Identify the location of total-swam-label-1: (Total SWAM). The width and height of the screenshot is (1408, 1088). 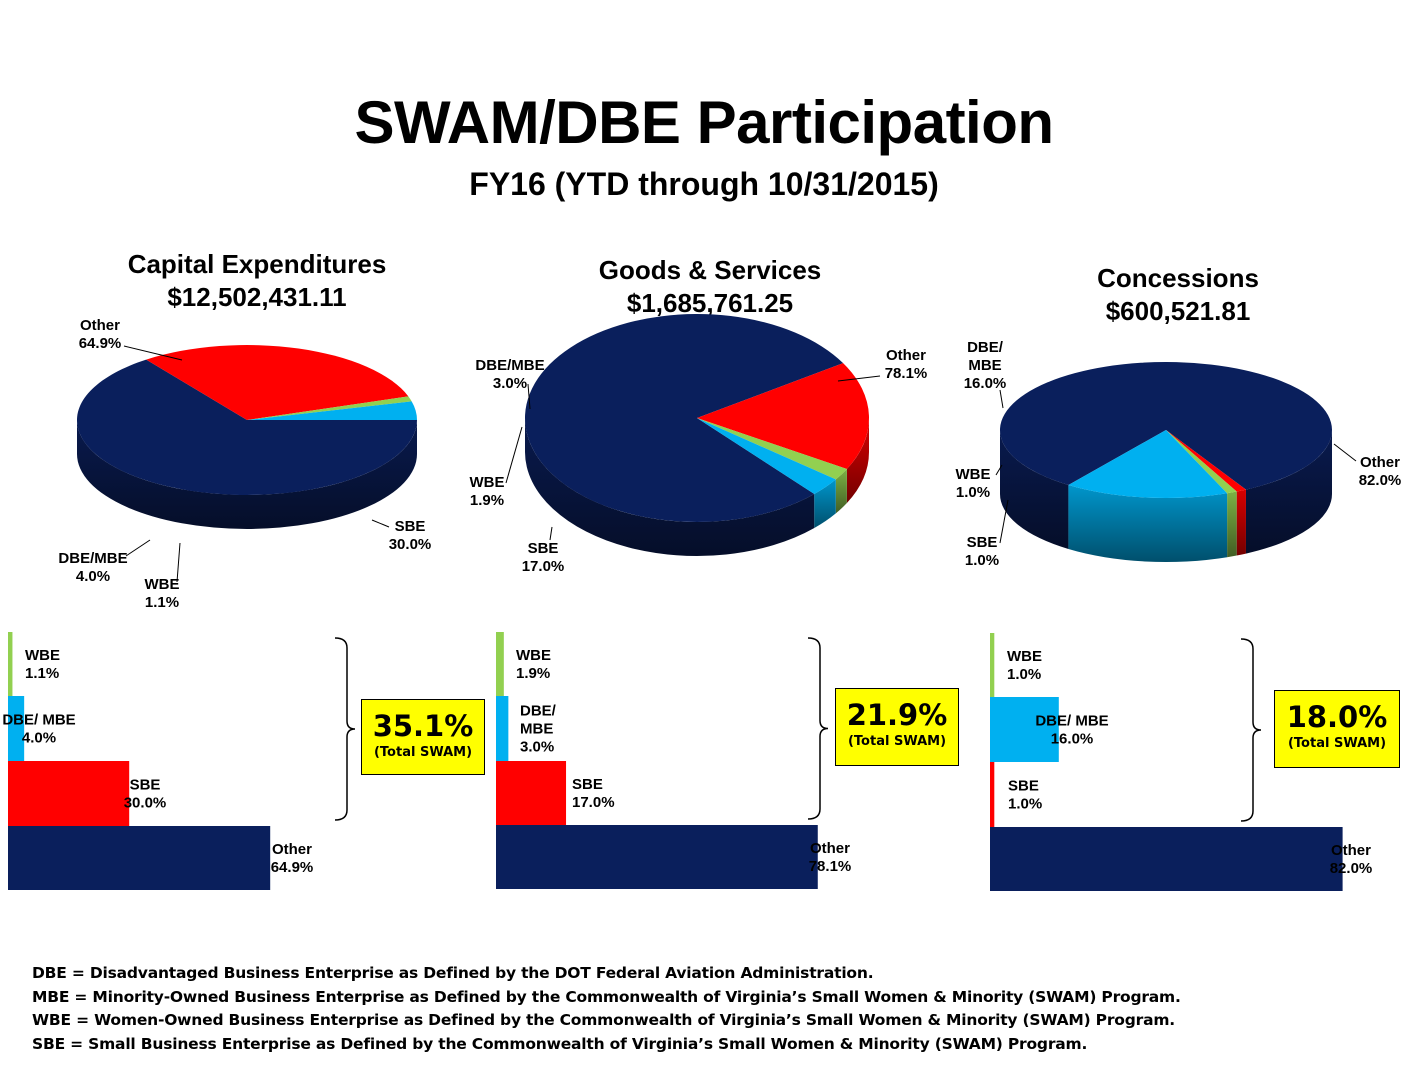
(423, 752).